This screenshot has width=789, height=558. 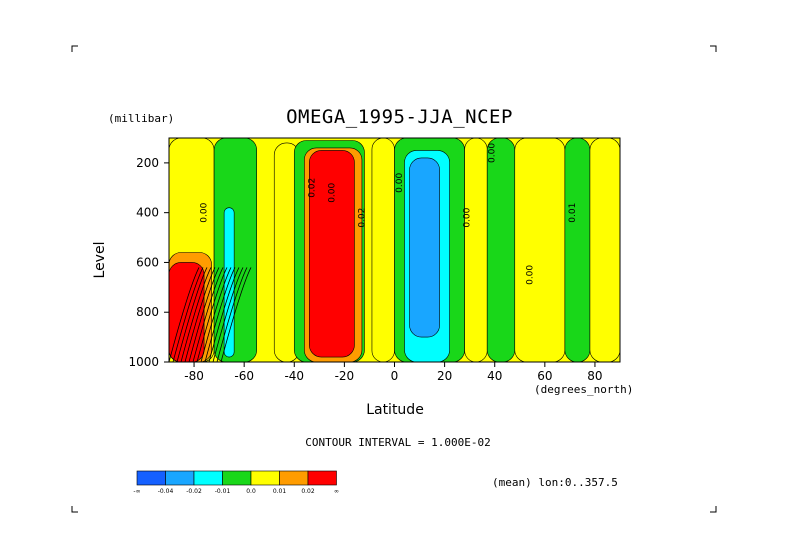 I want to click on x-axis-label: Latitude, so click(x=395, y=410).